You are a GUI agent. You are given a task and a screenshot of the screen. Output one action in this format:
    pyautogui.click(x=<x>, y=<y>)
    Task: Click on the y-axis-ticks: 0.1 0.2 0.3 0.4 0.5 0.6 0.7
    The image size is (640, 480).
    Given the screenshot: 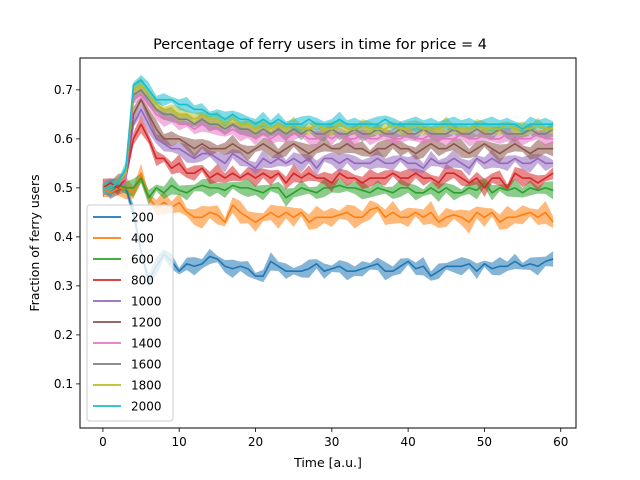 What is the action you would take?
    pyautogui.click(x=67, y=237)
    